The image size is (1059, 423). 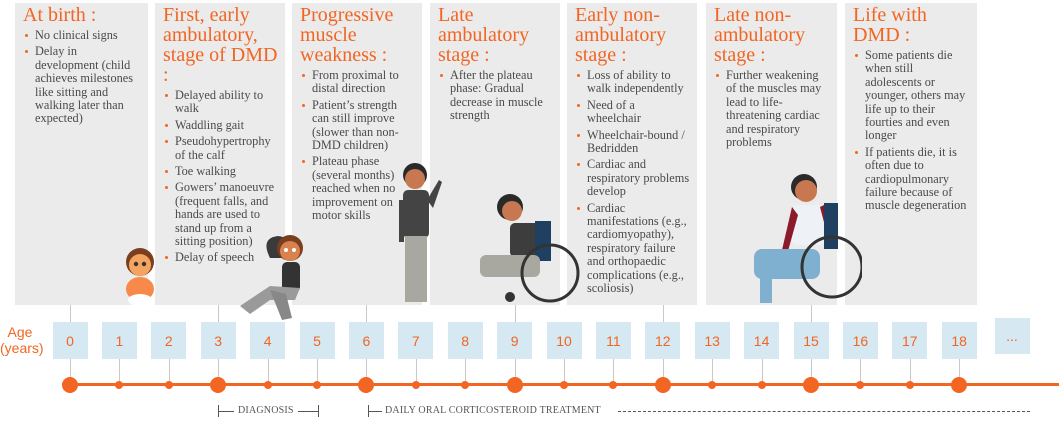 I want to click on diagnosis-label: DIAGNOSIS, so click(x=266, y=410).